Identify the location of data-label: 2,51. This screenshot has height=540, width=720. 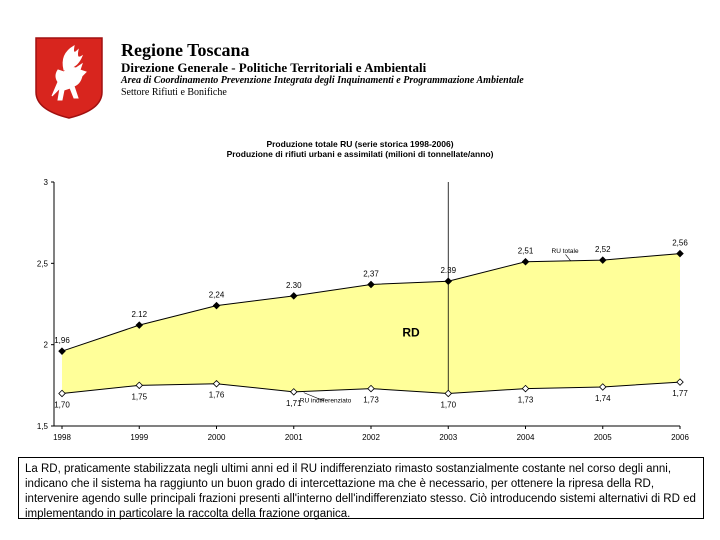
(526, 251).